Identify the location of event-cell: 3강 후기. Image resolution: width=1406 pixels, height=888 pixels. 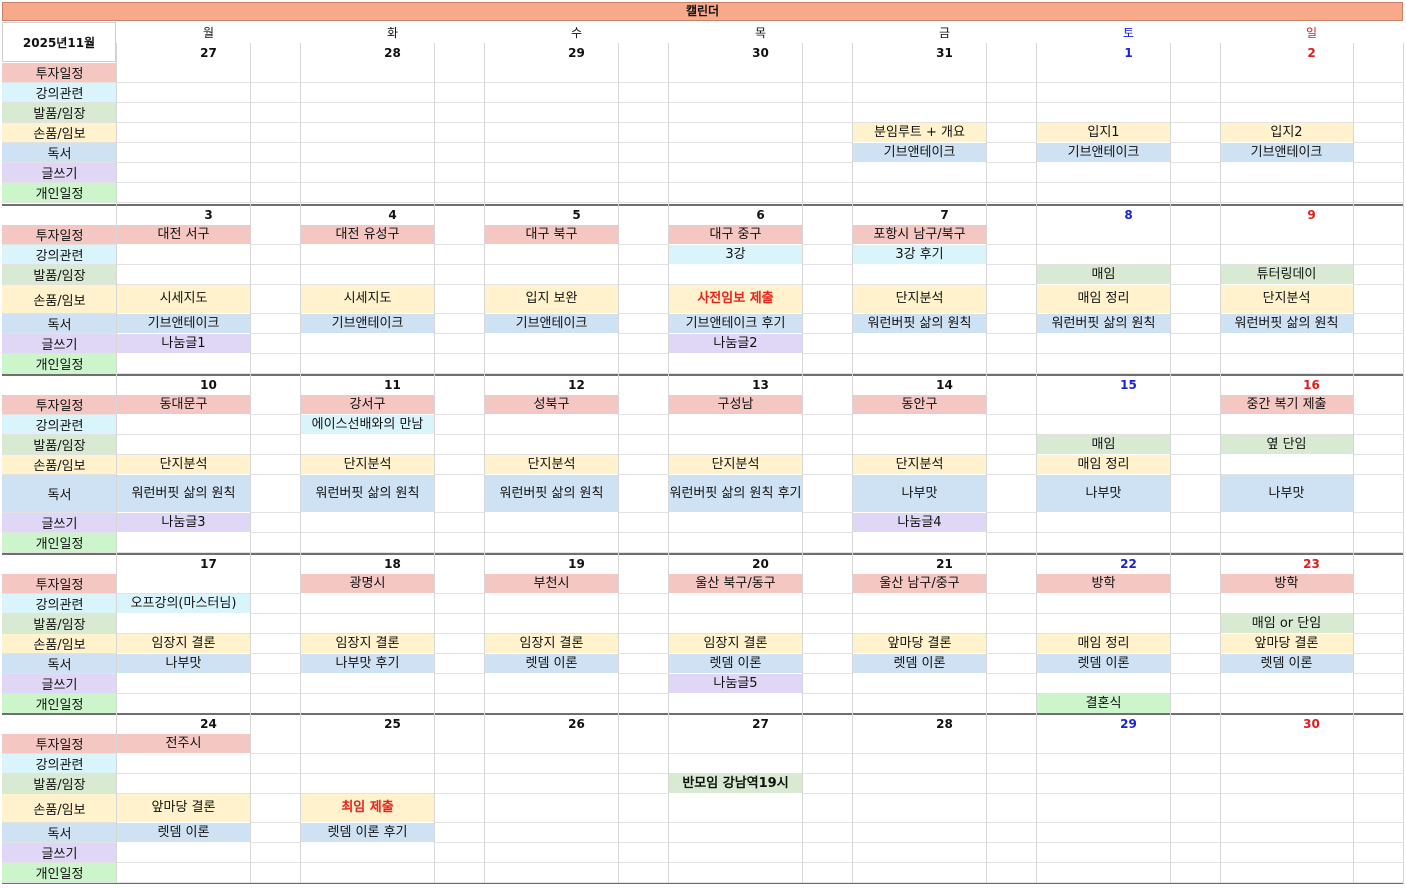
(919, 255).